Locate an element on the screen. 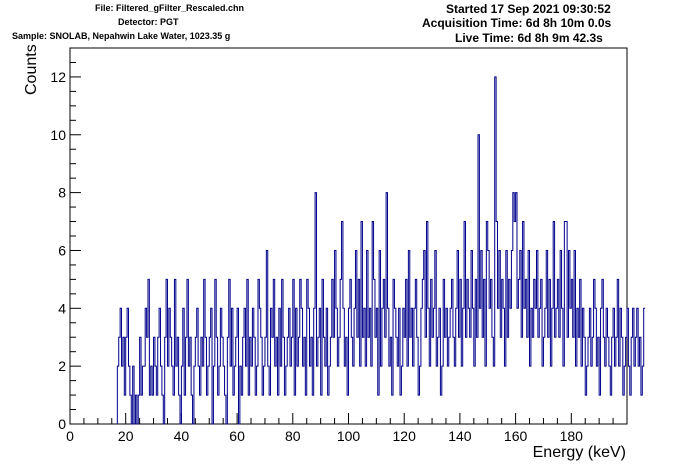 The image size is (696, 472). y-tick-label: 12 is located at coordinates (58, 77).